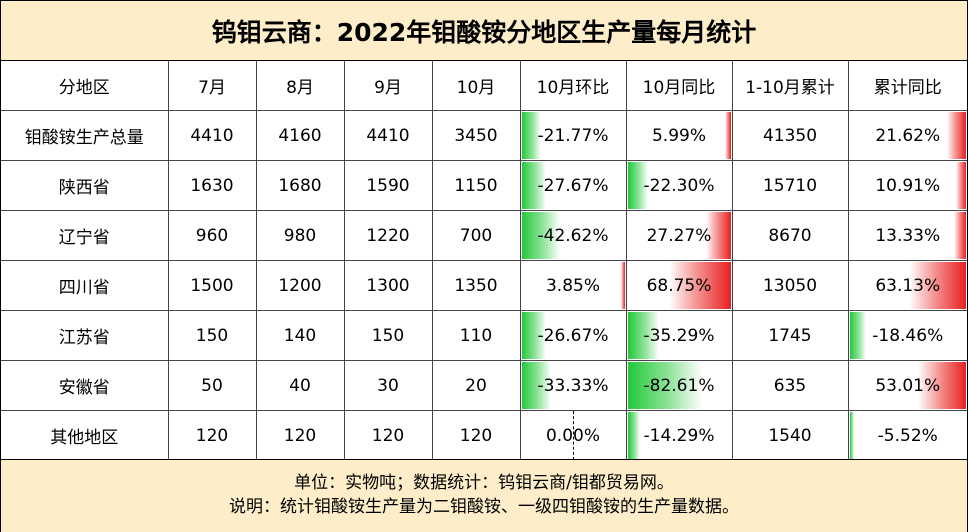  Describe the element at coordinates (790, 235) in the screenshot. I see `cumulative-cell: 8670` at that location.